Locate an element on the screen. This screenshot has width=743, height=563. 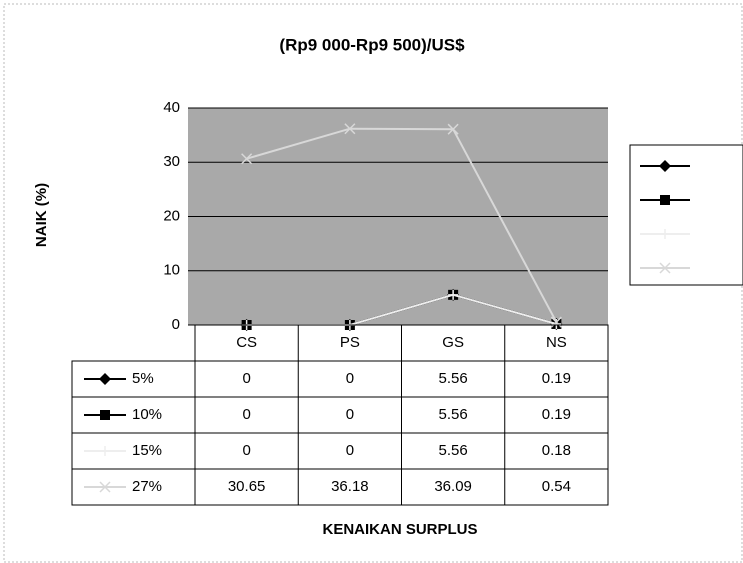
series-line is located at coordinates (402, 225).